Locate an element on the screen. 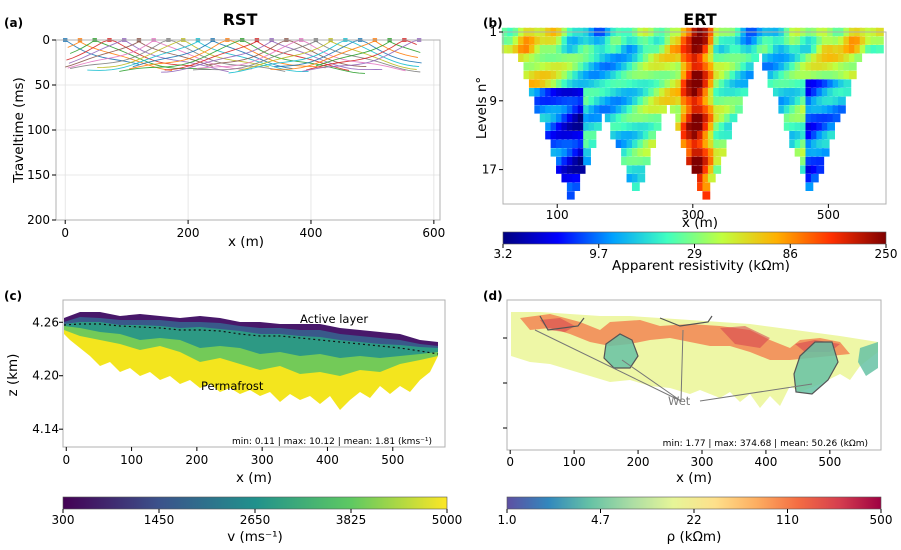  panel-d-xtick-label: 400 is located at coordinates (765, 462).